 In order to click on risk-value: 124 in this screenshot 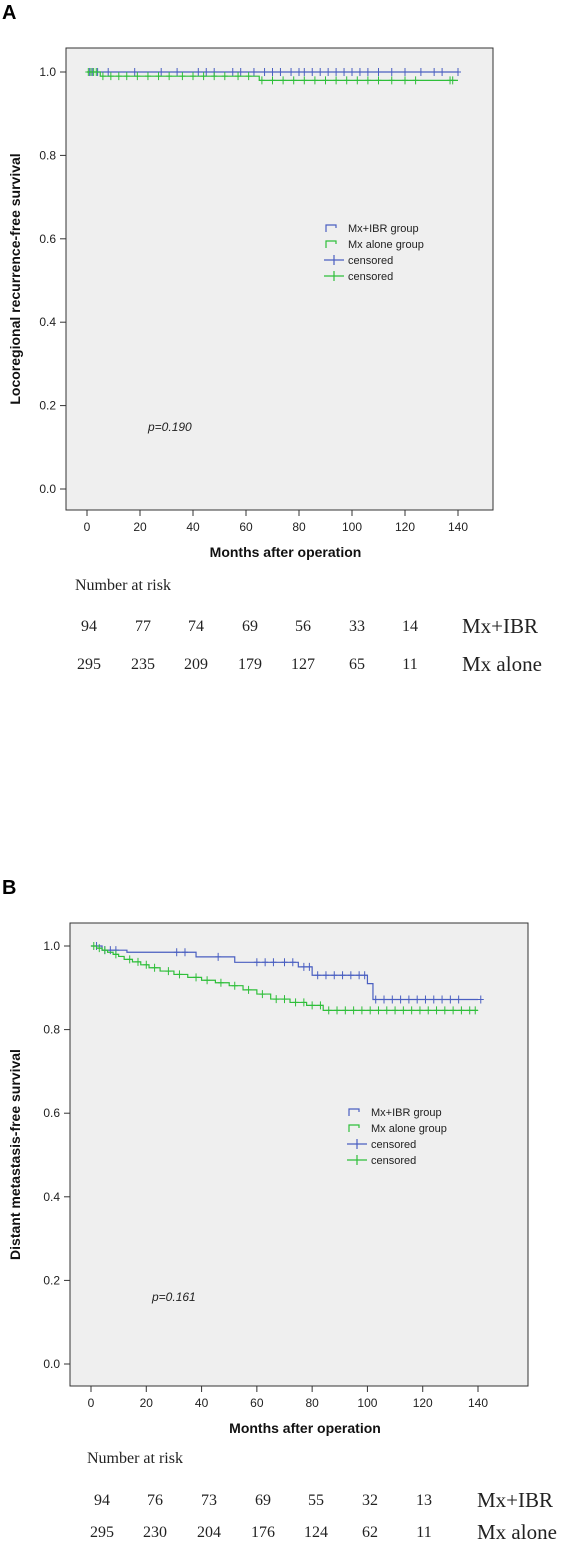, I will do `click(316, 1532)`.